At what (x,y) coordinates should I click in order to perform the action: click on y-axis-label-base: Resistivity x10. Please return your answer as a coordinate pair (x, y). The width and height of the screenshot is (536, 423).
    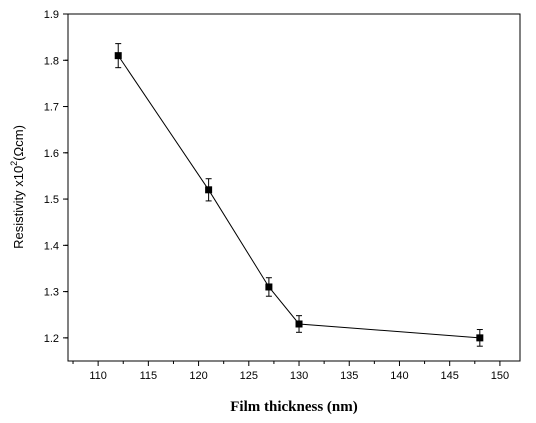
    Looking at the image, I should click on (18, 207).